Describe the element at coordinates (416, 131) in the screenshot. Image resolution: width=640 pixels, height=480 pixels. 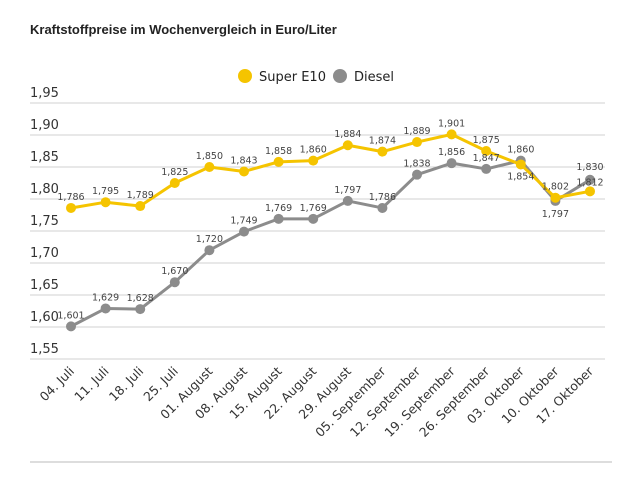
I see `data-label: 1,889` at that location.